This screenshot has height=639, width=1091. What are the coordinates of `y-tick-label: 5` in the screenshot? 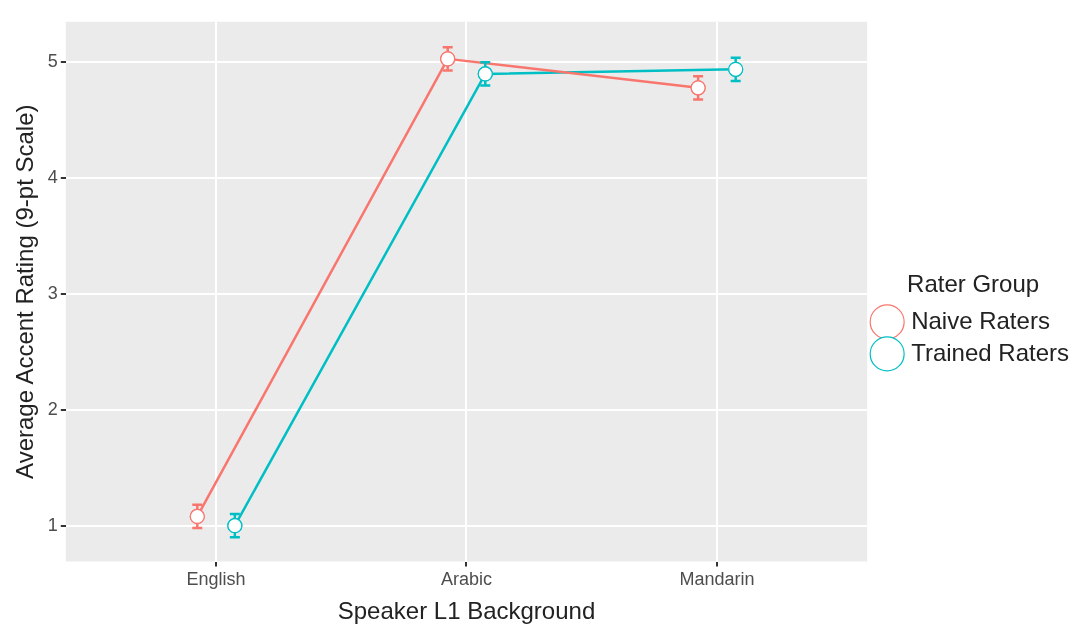 It's located at (52, 61).